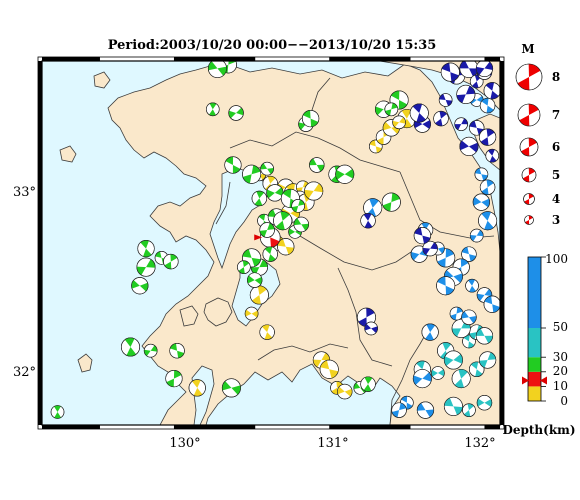 The image size is (580, 500). Describe the element at coordinates (68, 154) in the screenshot. I see `goto-islands` at that location.